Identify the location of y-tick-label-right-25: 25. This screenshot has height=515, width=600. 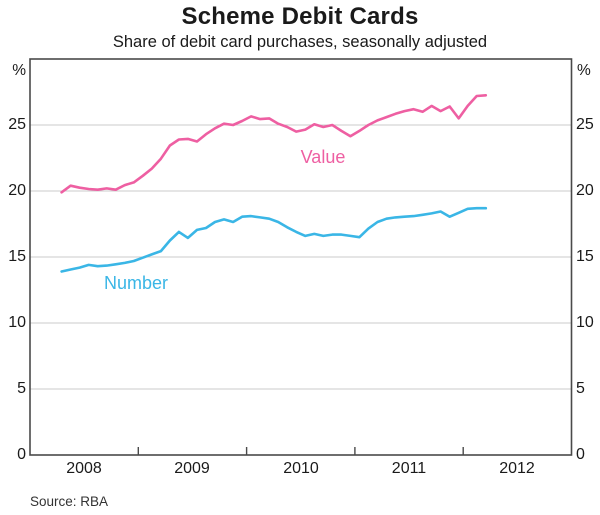
(585, 124).